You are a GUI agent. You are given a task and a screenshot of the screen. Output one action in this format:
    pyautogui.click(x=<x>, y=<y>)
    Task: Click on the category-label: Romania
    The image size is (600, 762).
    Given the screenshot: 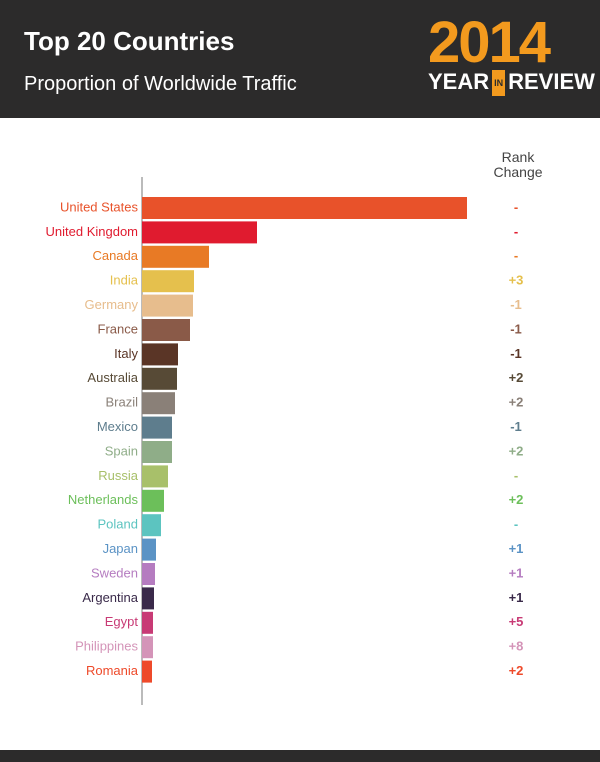 What is the action you would take?
    pyautogui.click(x=112, y=670)
    